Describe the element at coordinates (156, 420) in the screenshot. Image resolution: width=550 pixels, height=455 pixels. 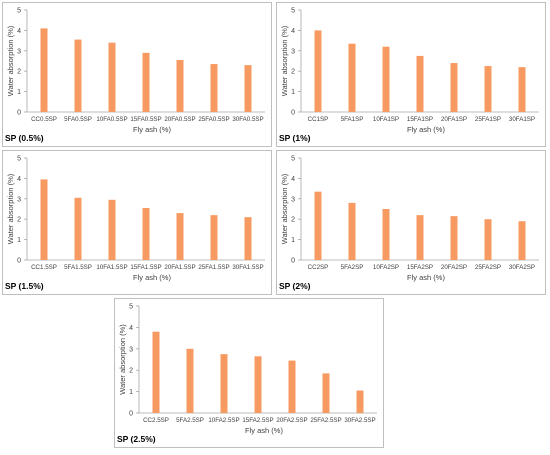
I see `x-tick-label: CC2.5SP` at that location.